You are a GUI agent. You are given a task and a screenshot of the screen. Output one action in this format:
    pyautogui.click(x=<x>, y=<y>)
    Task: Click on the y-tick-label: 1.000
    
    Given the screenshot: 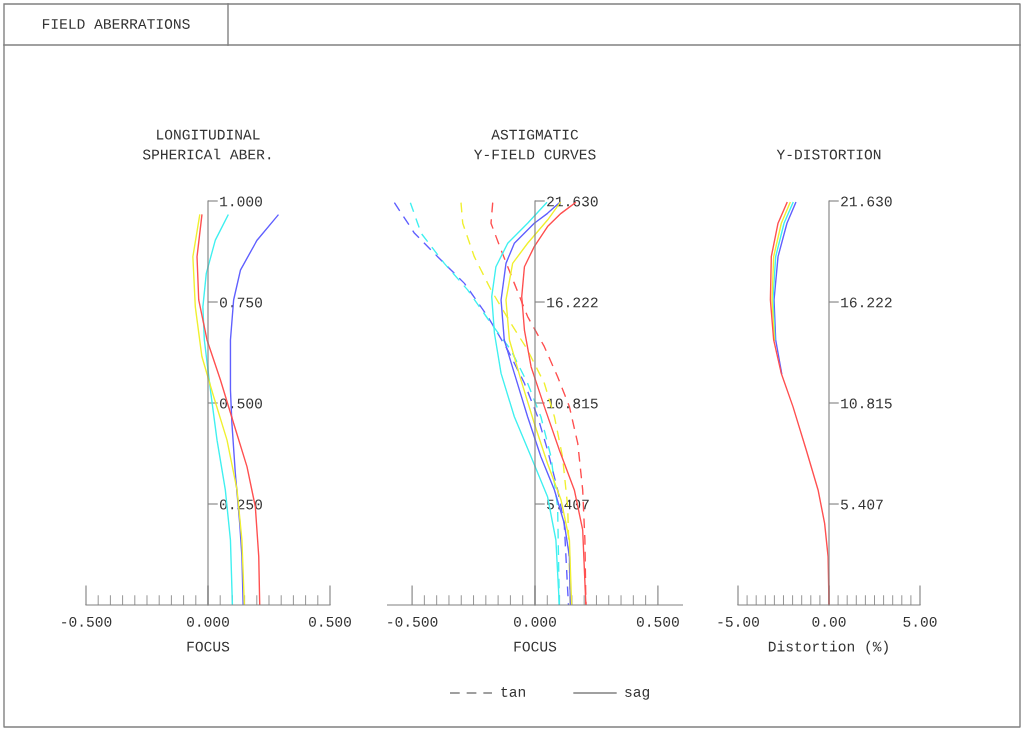 What is the action you would take?
    pyautogui.click(x=241, y=201)
    